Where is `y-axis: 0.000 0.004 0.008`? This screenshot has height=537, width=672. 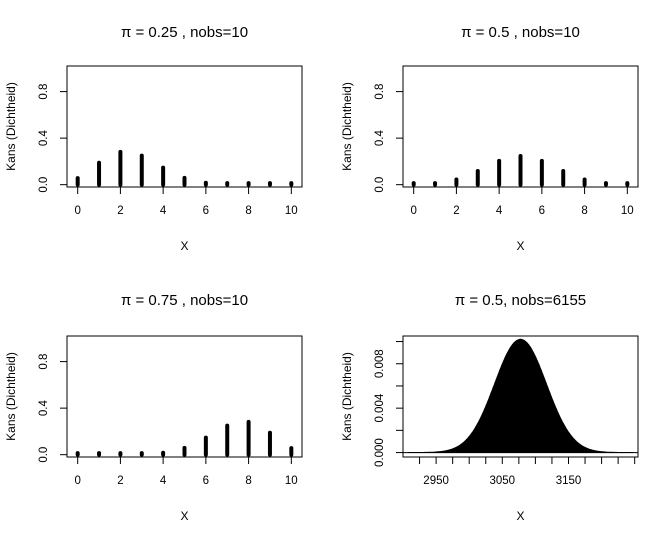 y-axis: 0.000 0.004 0.008 is located at coordinates (388, 404).